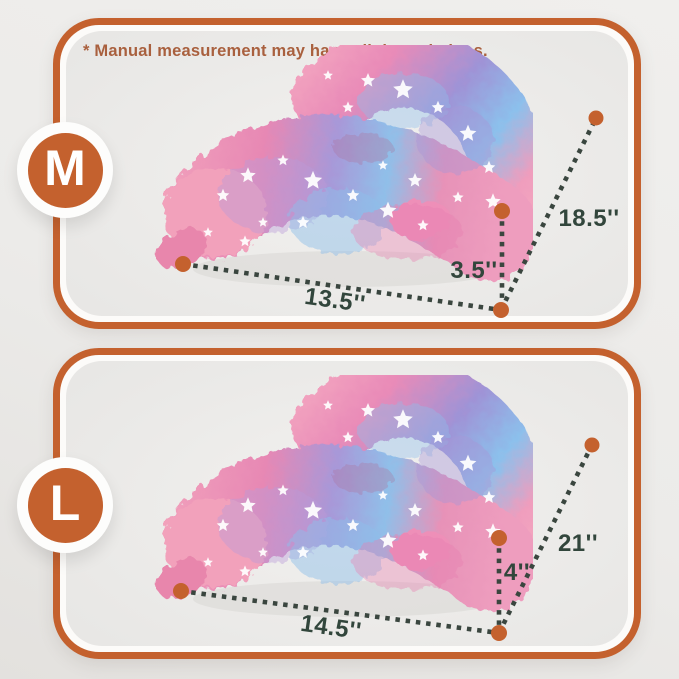 The image size is (679, 679). I want to click on measurement-label-height-m: 3.5'', so click(474, 270).